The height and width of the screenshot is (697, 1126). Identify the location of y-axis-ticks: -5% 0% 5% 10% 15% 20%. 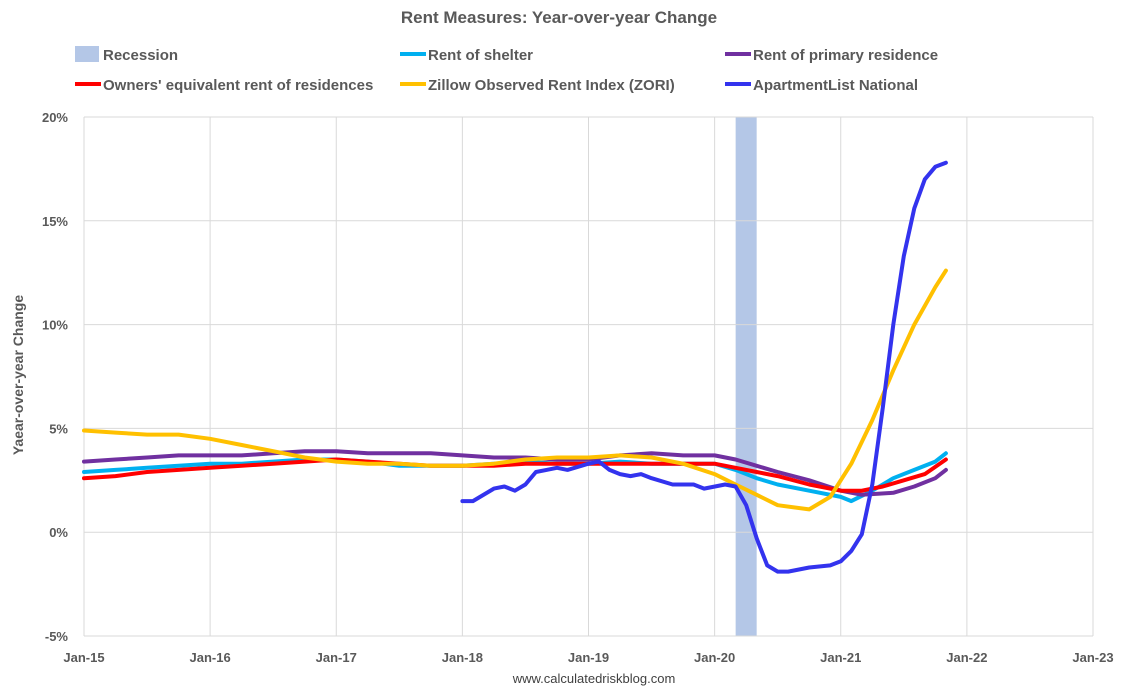
(55, 377).